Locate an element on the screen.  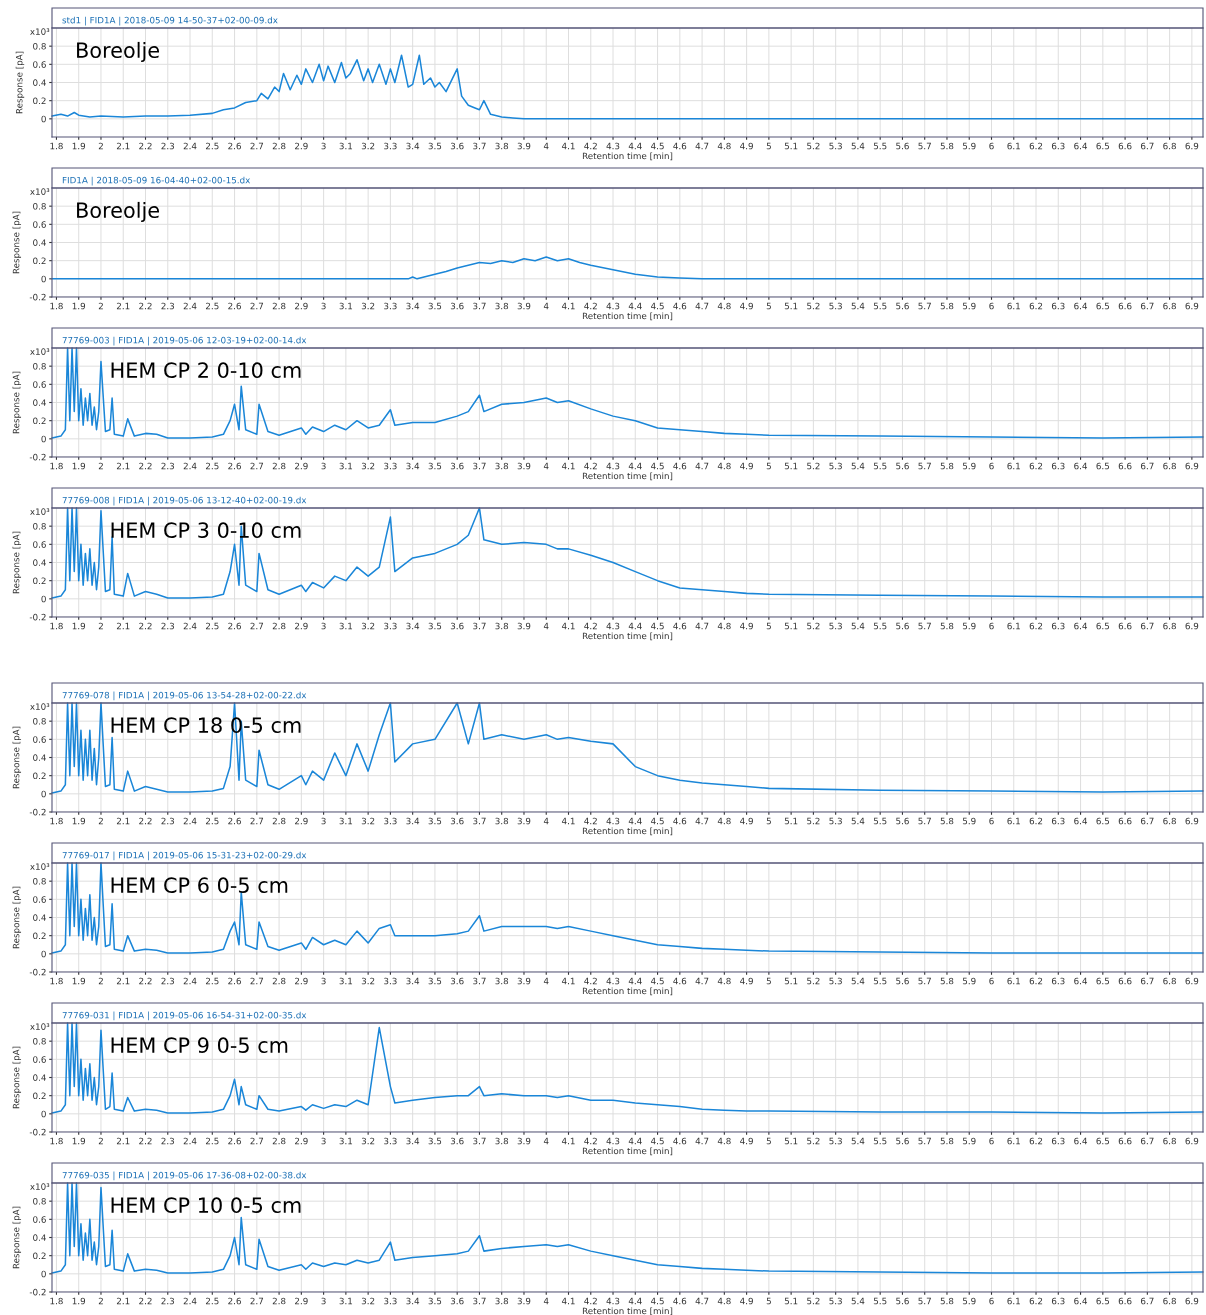
x-tick-label: 3.7 is located at coordinates (479, 306).